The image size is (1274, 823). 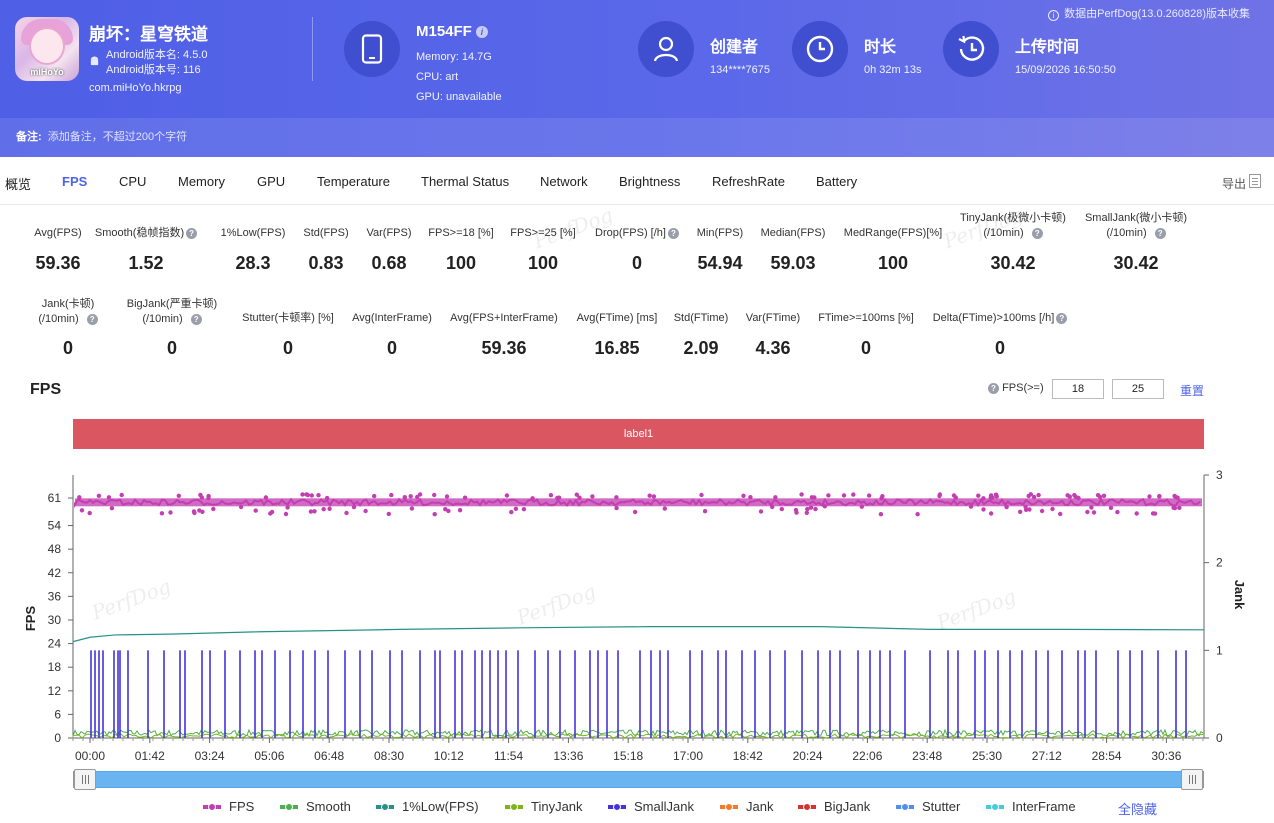 I want to click on metric-label: FPS>=18 [%], so click(x=461, y=233).